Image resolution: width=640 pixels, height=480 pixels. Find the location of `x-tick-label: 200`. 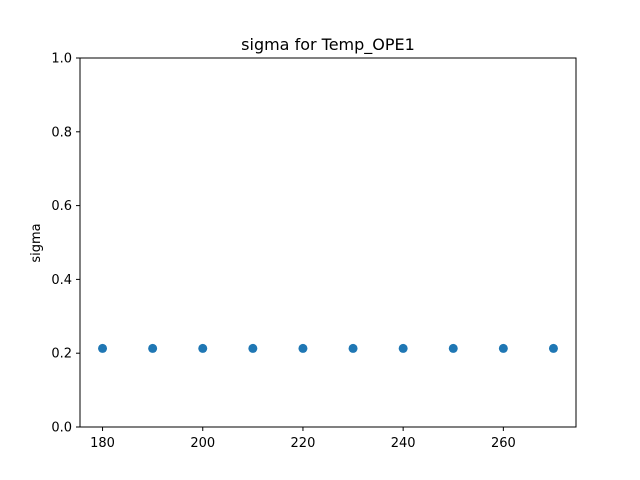

x-tick-label: 200 is located at coordinates (202, 443).